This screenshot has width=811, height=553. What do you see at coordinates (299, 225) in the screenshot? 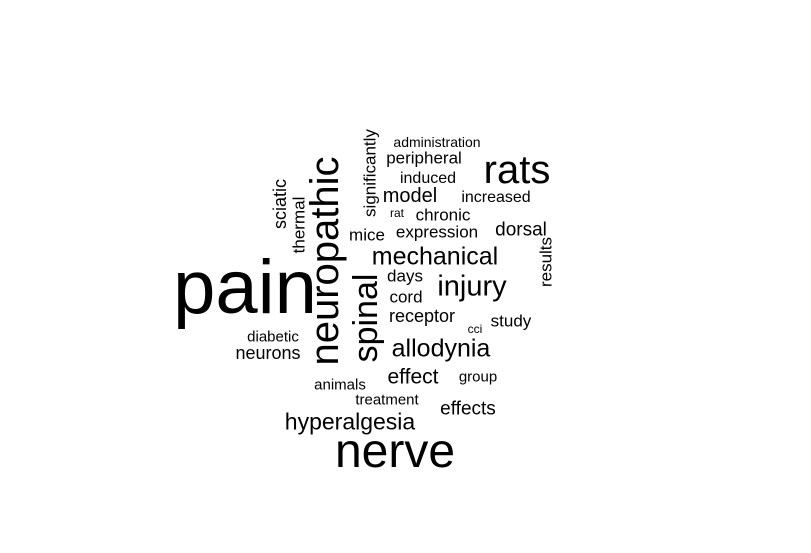
I see `word-thermal: thermal` at bounding box center [299, 225].